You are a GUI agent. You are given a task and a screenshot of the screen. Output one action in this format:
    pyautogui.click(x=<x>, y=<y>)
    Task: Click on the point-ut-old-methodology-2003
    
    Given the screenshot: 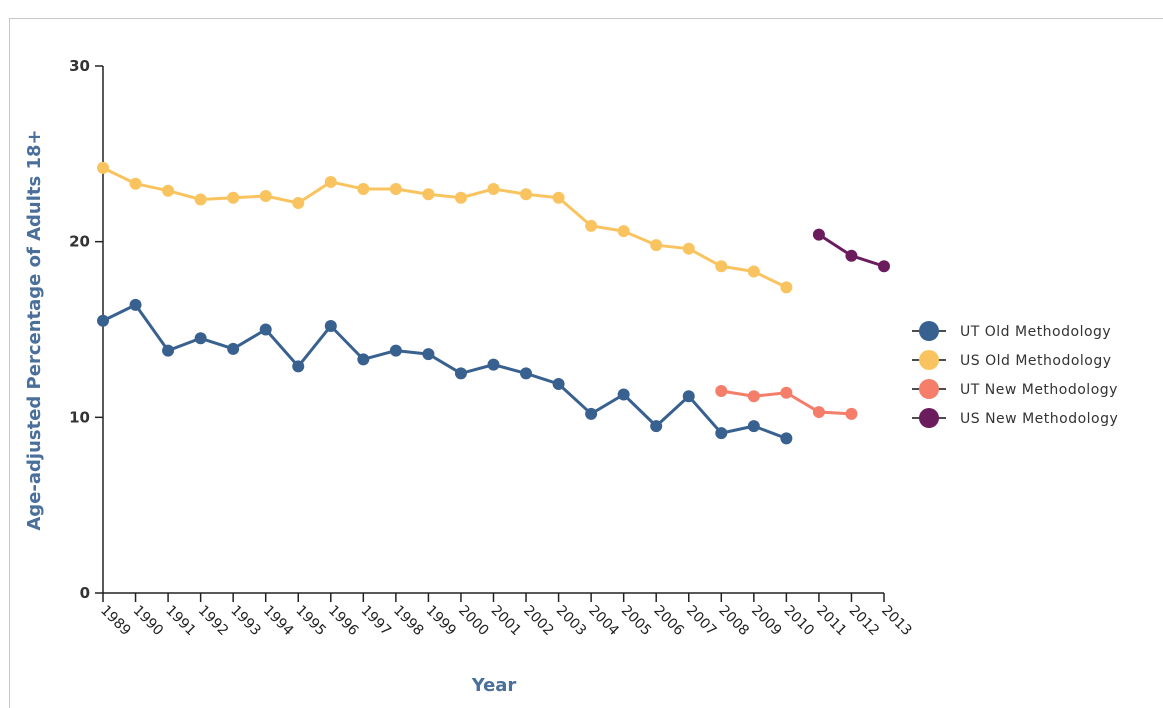 What is the action you would take?
    pyautogui.click(x=558, y=383)
    